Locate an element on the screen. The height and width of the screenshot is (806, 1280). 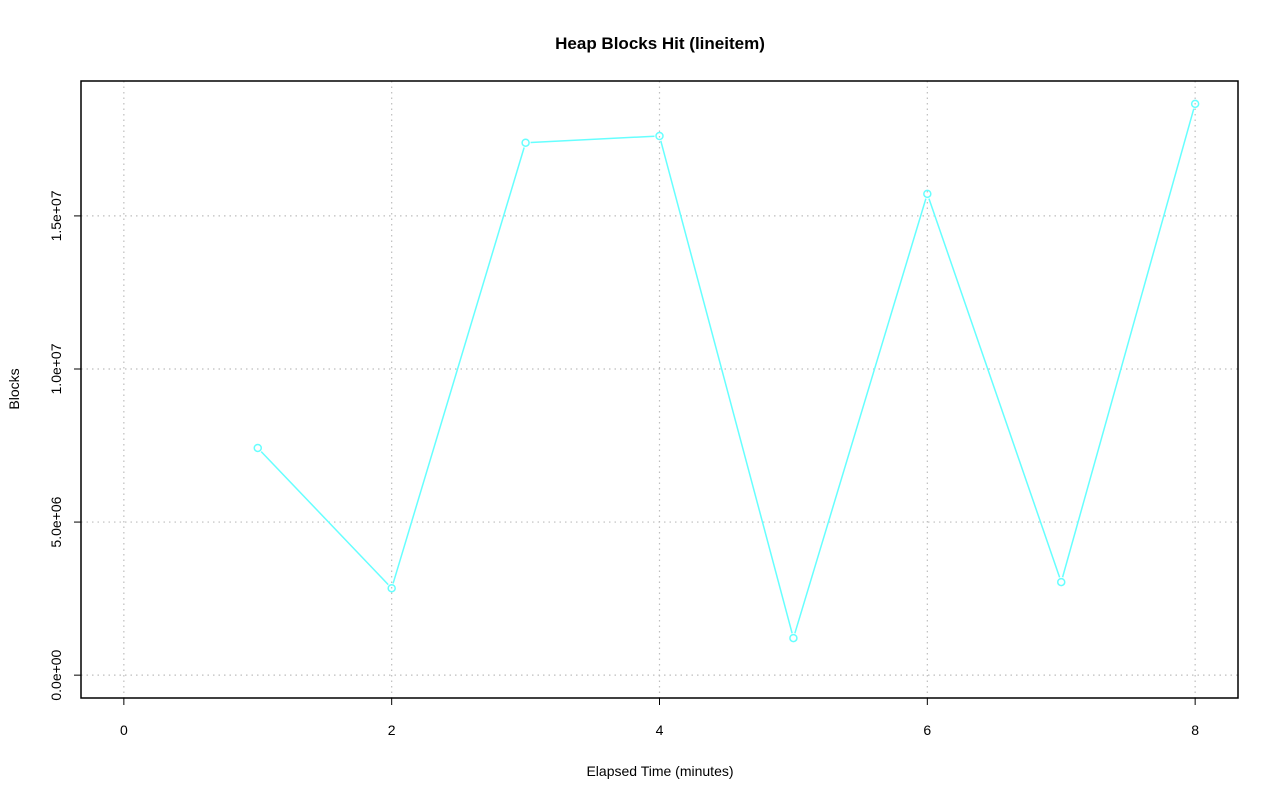
x-tick-label: 6 is located at coordinates (927, 730).